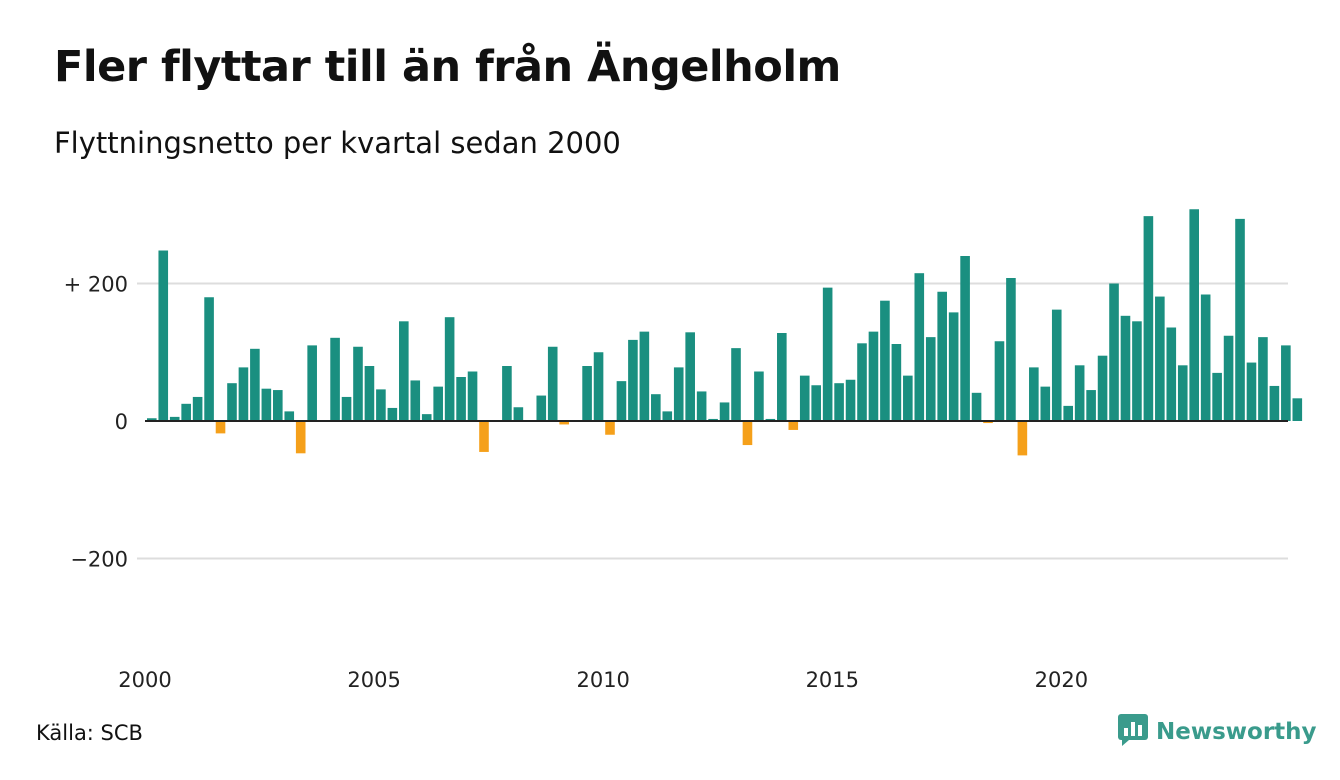  What do you see at coordinates (96, 285) in the screenshot?
I see `y-tick-label: + 200` at bounding box center [96, 285].